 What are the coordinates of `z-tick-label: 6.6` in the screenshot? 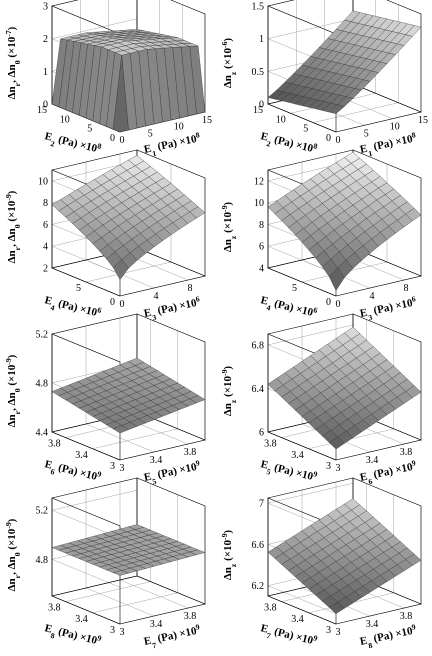 It's located at (258, 545).